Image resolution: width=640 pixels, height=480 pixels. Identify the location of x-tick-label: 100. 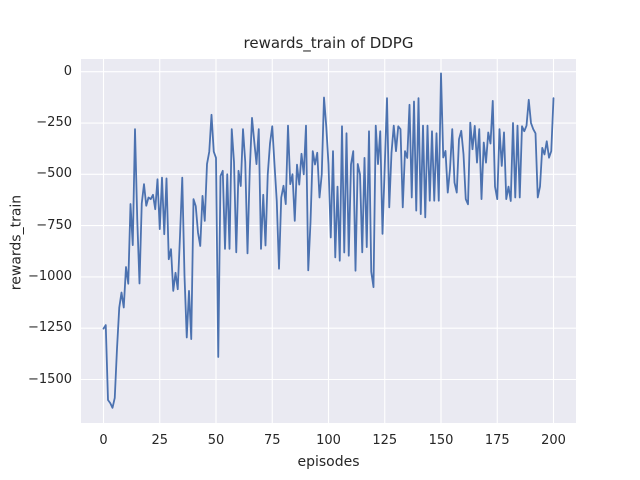
(328, 440).